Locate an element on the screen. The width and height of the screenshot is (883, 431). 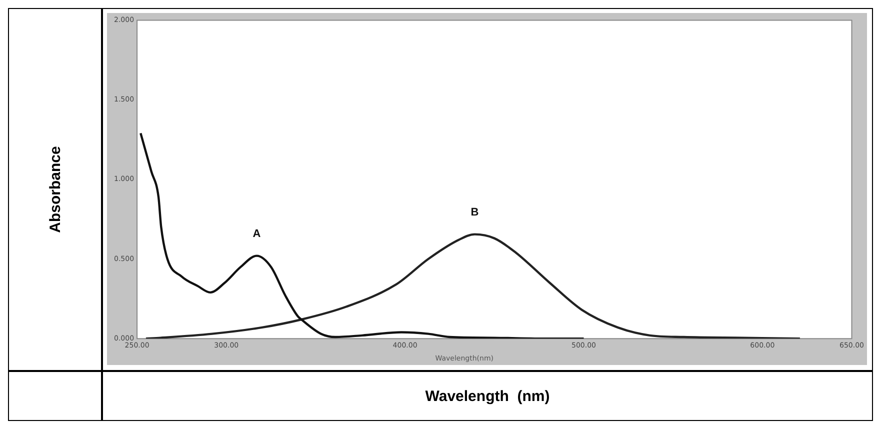
annotation: B is located at coordinates (474, 212).